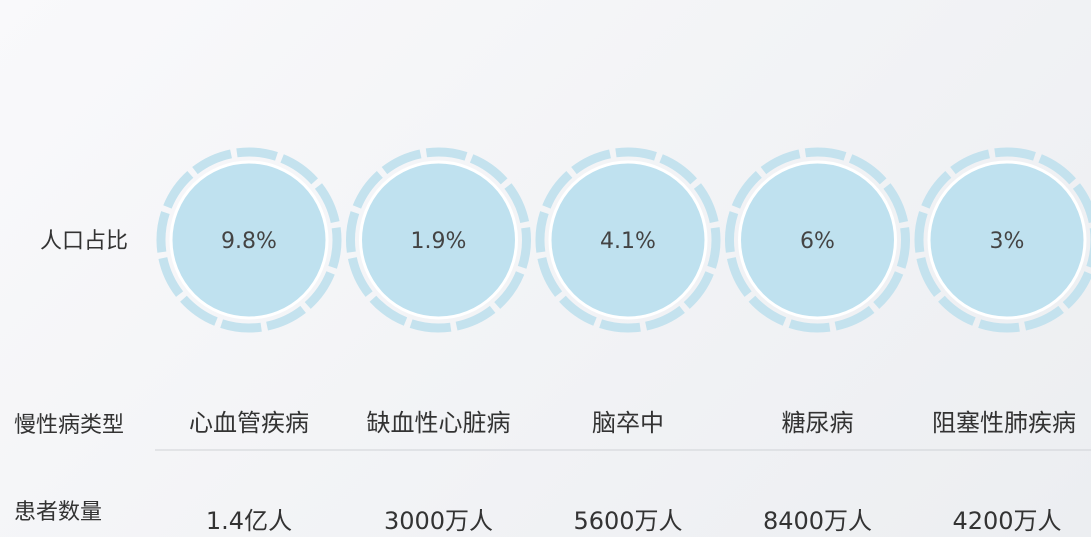 This screenshot has height=537, width=1091. Describe the element at coordinates (438, 521) in the screenshot. I see `patient-count: 3000万人` at that location.